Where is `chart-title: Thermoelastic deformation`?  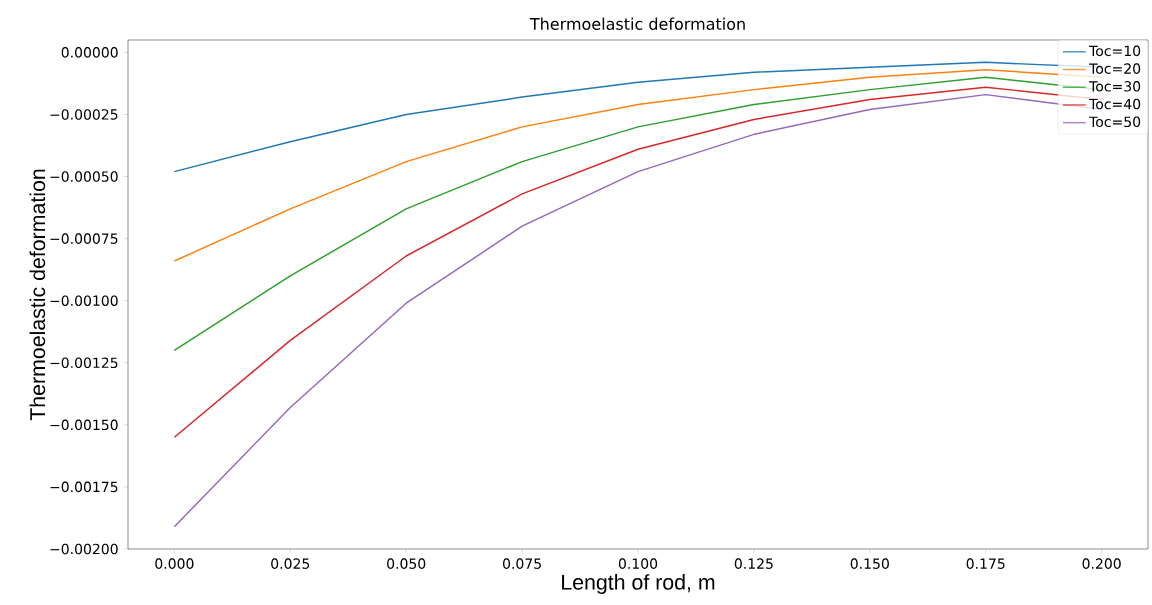
chart-title: Thermoelastic deformation is located at coordinates (637, 23).